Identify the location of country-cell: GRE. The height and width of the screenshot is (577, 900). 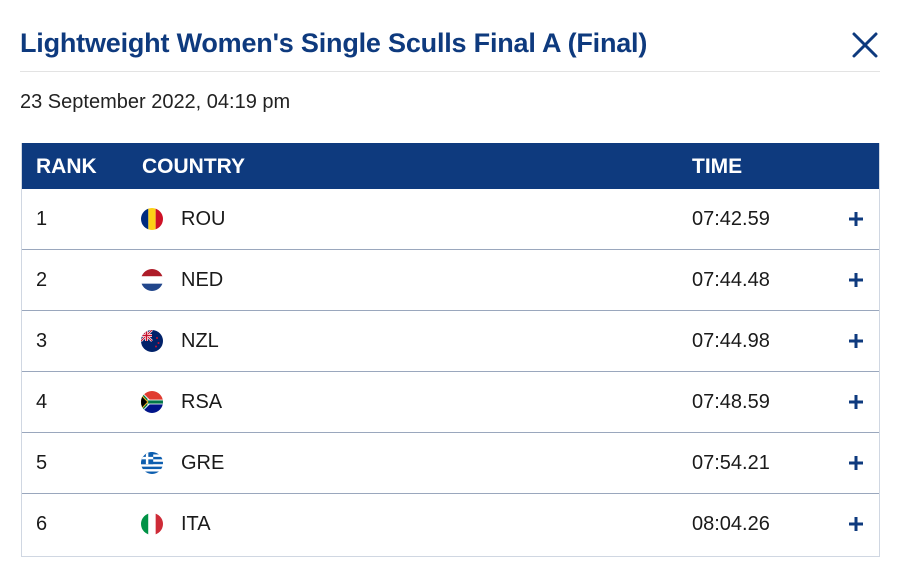
(203, 463).